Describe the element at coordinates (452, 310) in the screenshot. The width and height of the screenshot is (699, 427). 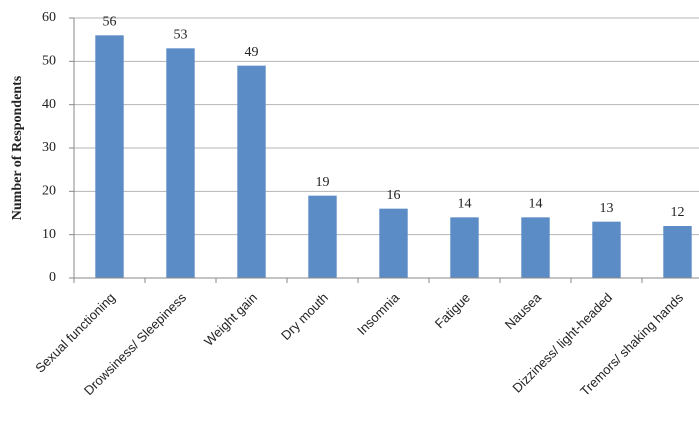
I see `x-tick-label: Fatigue` at that location.